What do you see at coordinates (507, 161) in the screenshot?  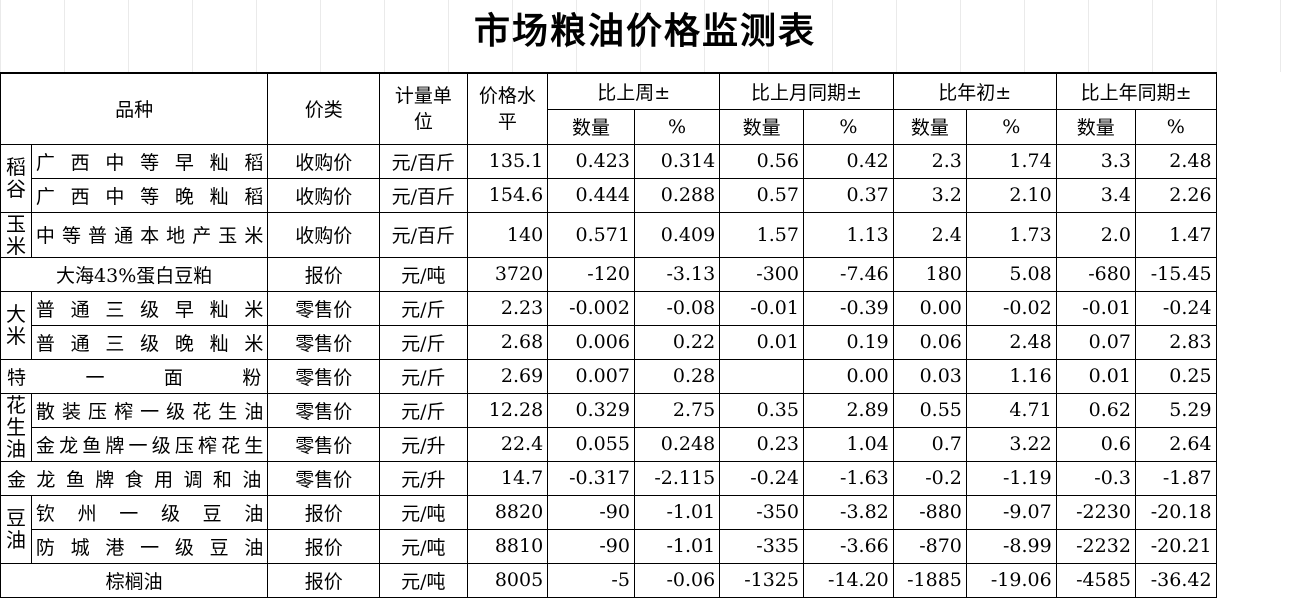 I see `price-cell: 135.1` at bounding box center [507, 161].